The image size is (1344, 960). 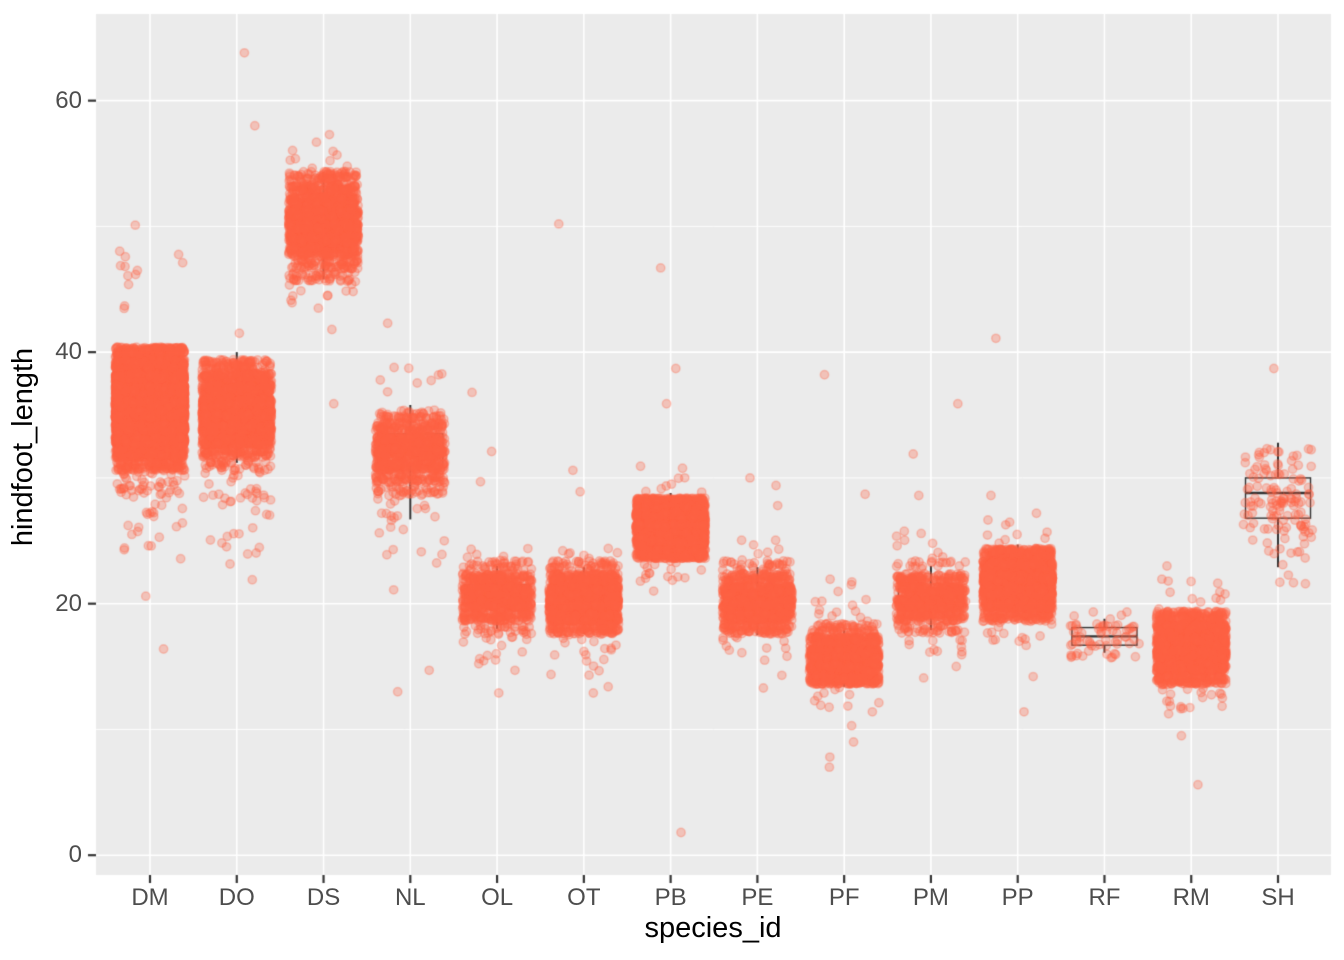 I want to click on x-tick-label: SH, so click(x=1278, y=897).